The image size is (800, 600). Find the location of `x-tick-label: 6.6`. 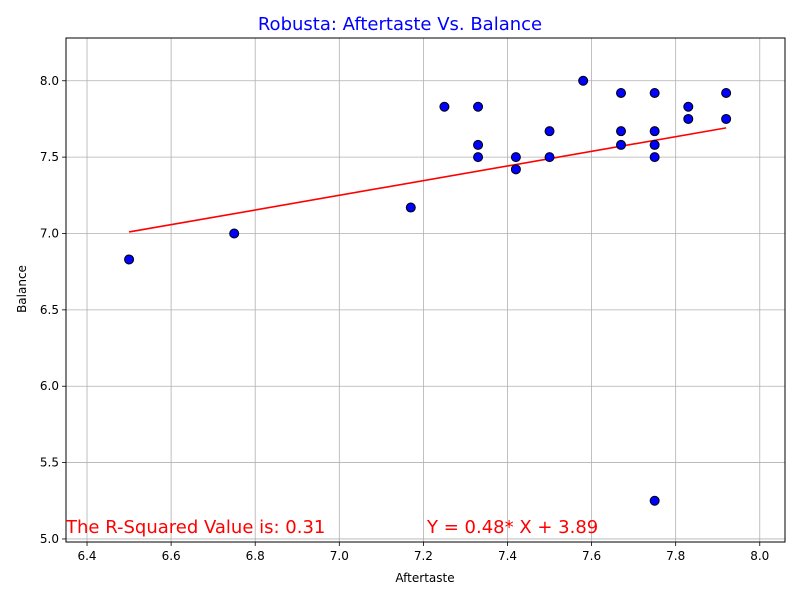

x-tick-label: 6.6 is located at coordinates (171, 556).